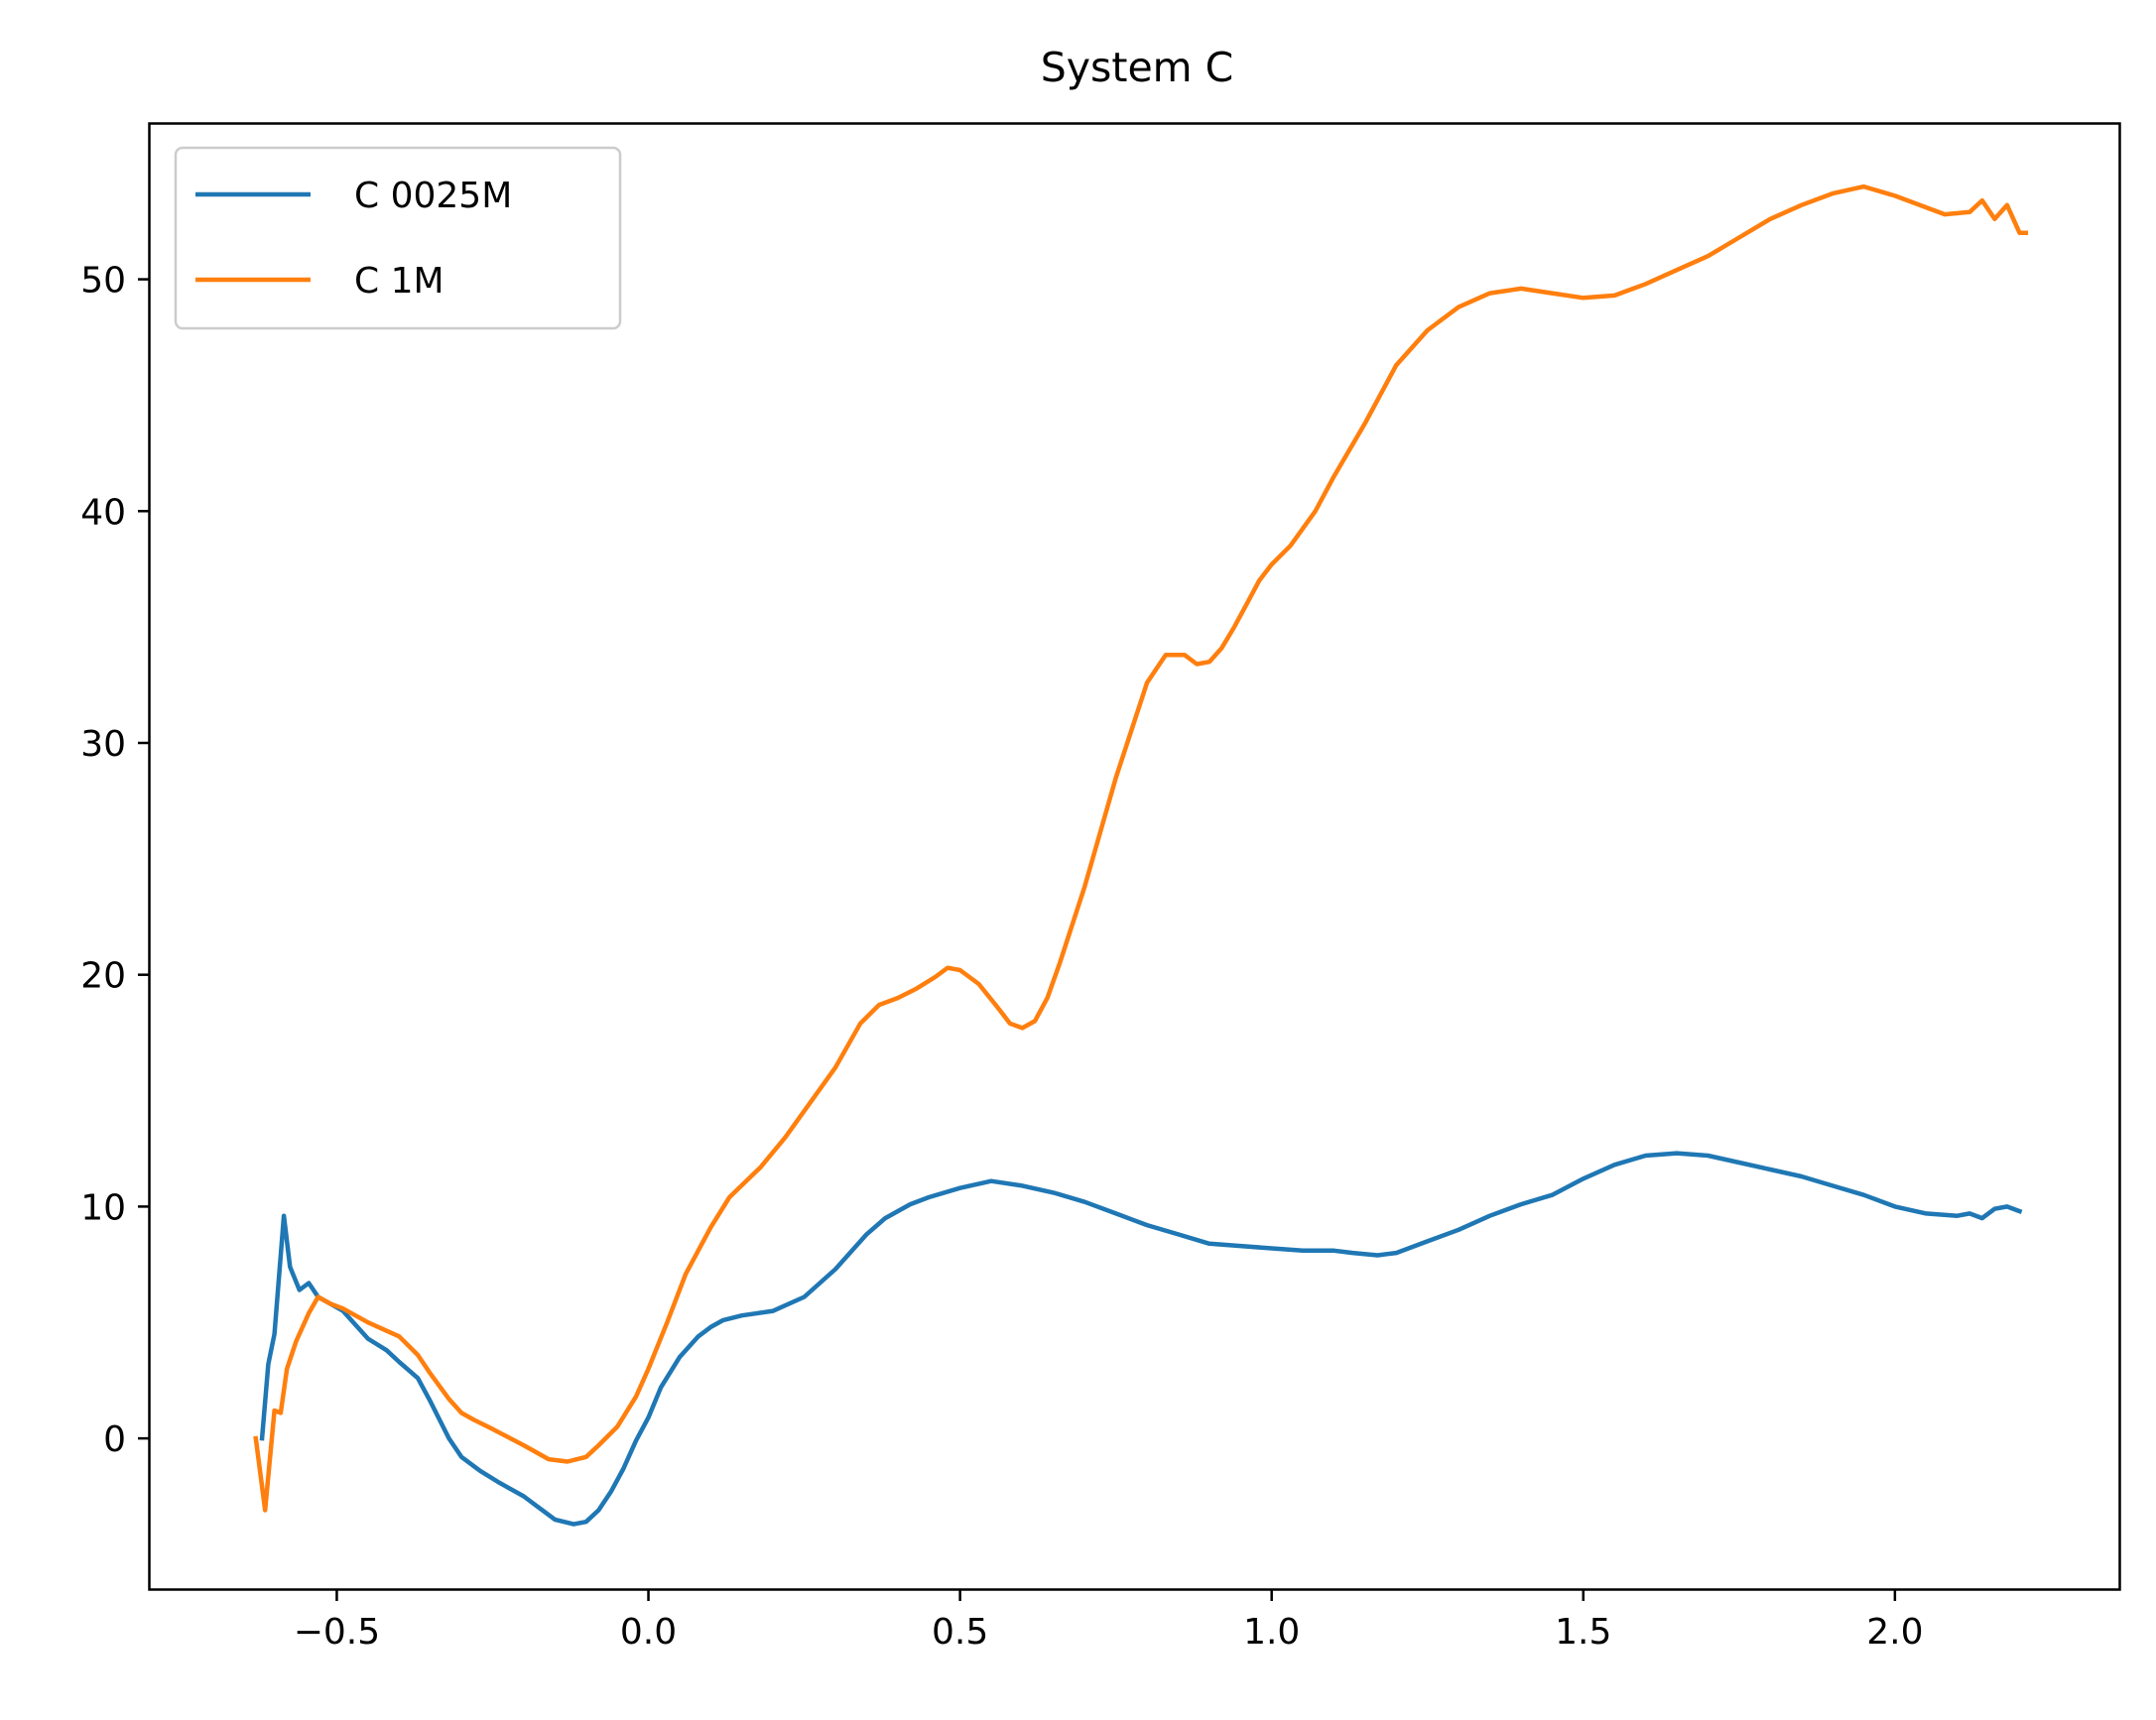 The width and height of the screenshot is (2156, 1720). What do you see at coordinates (1137, 67) in the screenshot?
I see `chart-title: System C` at bounding box center [1137, 67].